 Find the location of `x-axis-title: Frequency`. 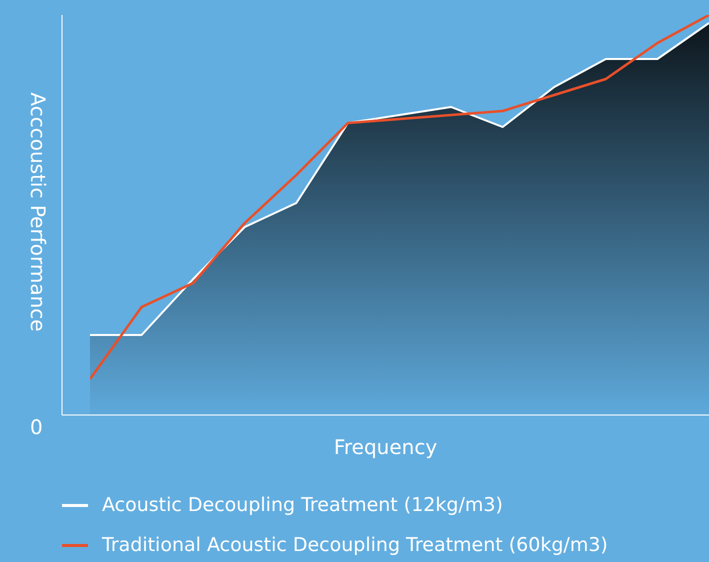

x-axis-title: Frequency is located at coordinates (385, 447).